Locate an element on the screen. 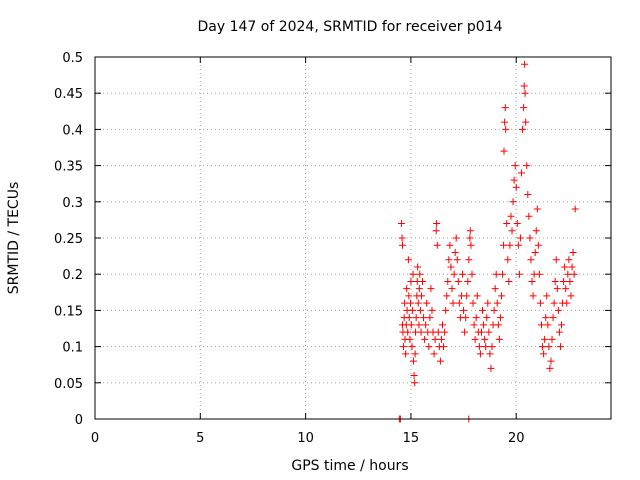 The width and height of the screenshot is (640, 480). y-tick-labels: 0 0.05 0.1 0.15 0.2 0.25 0.3 0.35 0.4 0.45 0.5 is located at coordinates (68, 239).